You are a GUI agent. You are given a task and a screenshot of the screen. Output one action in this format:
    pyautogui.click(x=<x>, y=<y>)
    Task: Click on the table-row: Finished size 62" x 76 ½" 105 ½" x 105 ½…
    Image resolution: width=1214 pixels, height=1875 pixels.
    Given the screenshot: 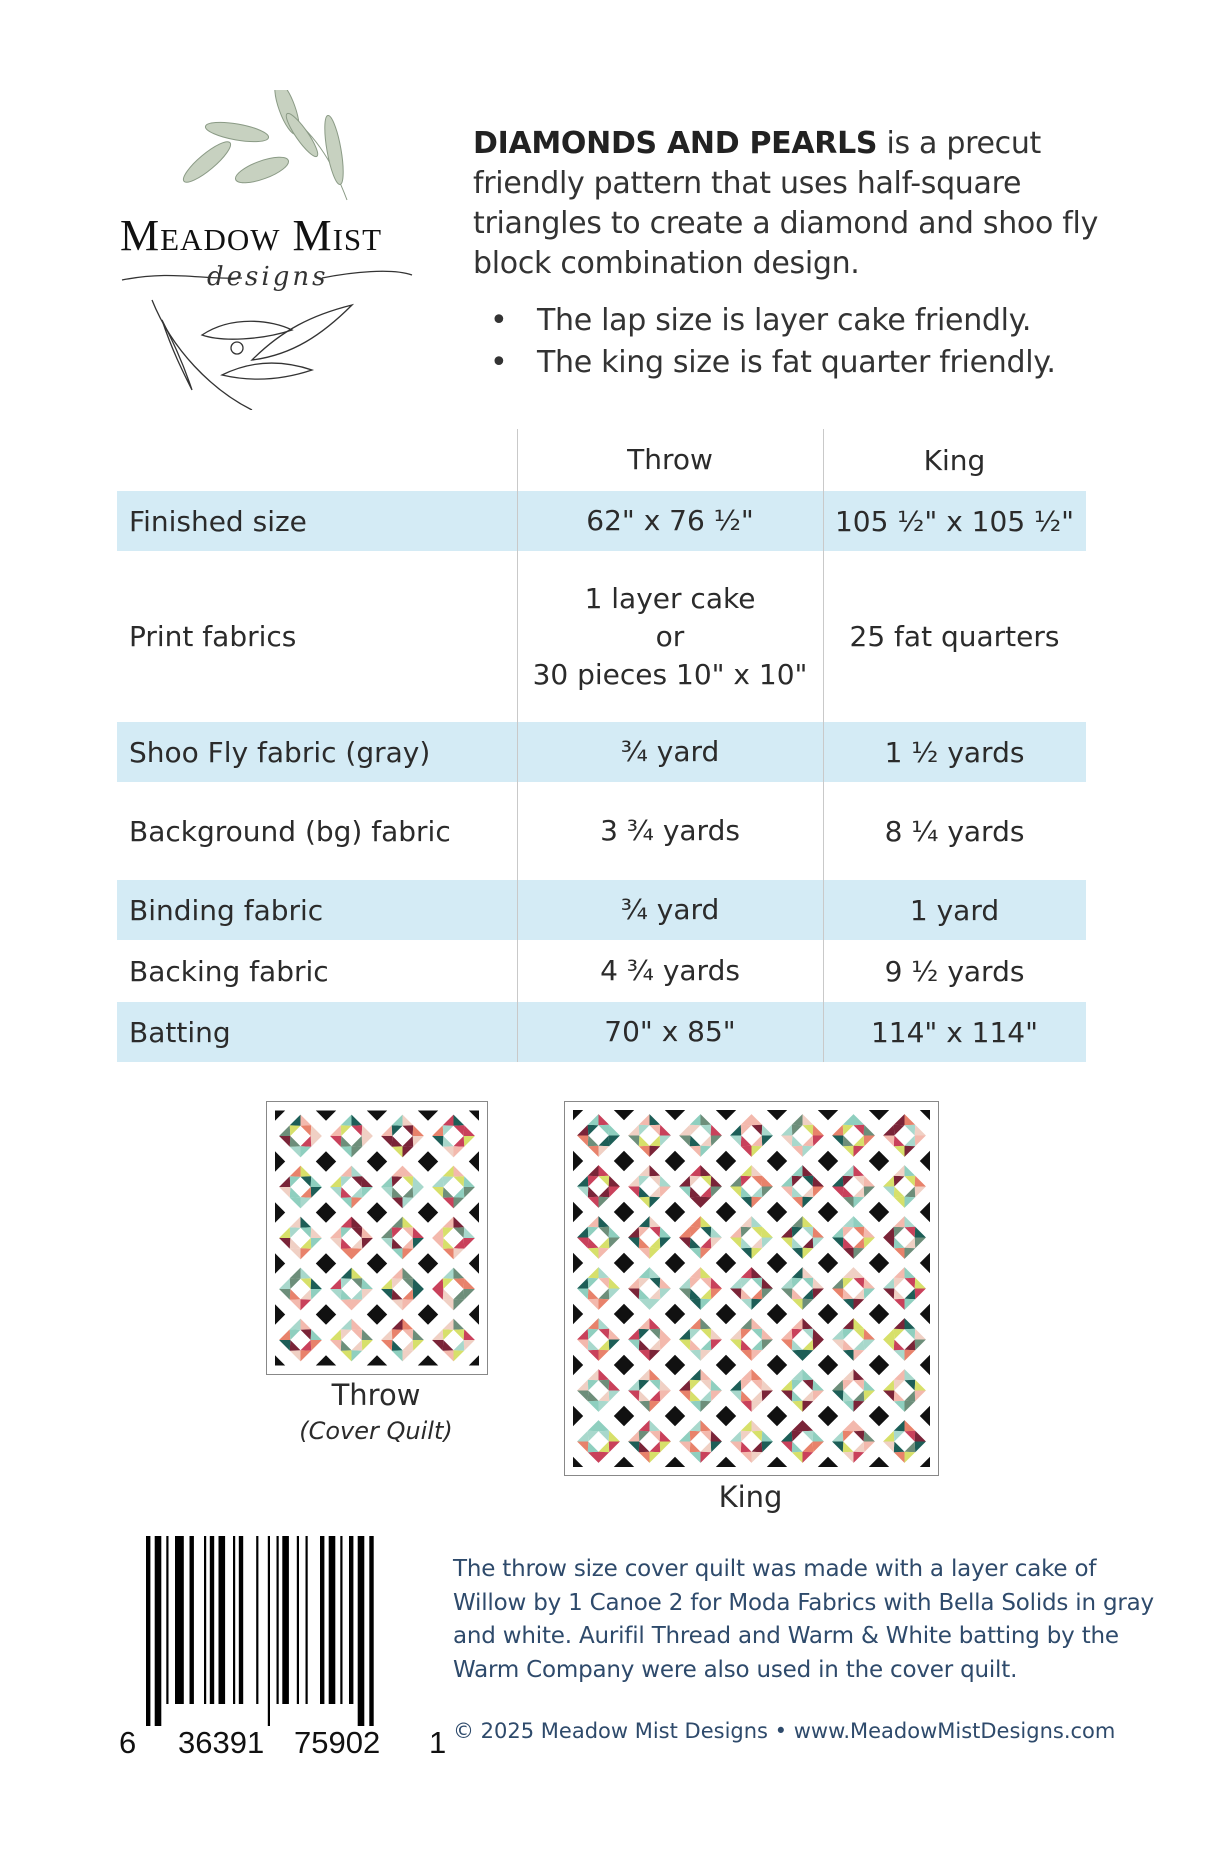 What is the action you would take?
    pyautogui.click(x=601, y=521)
    